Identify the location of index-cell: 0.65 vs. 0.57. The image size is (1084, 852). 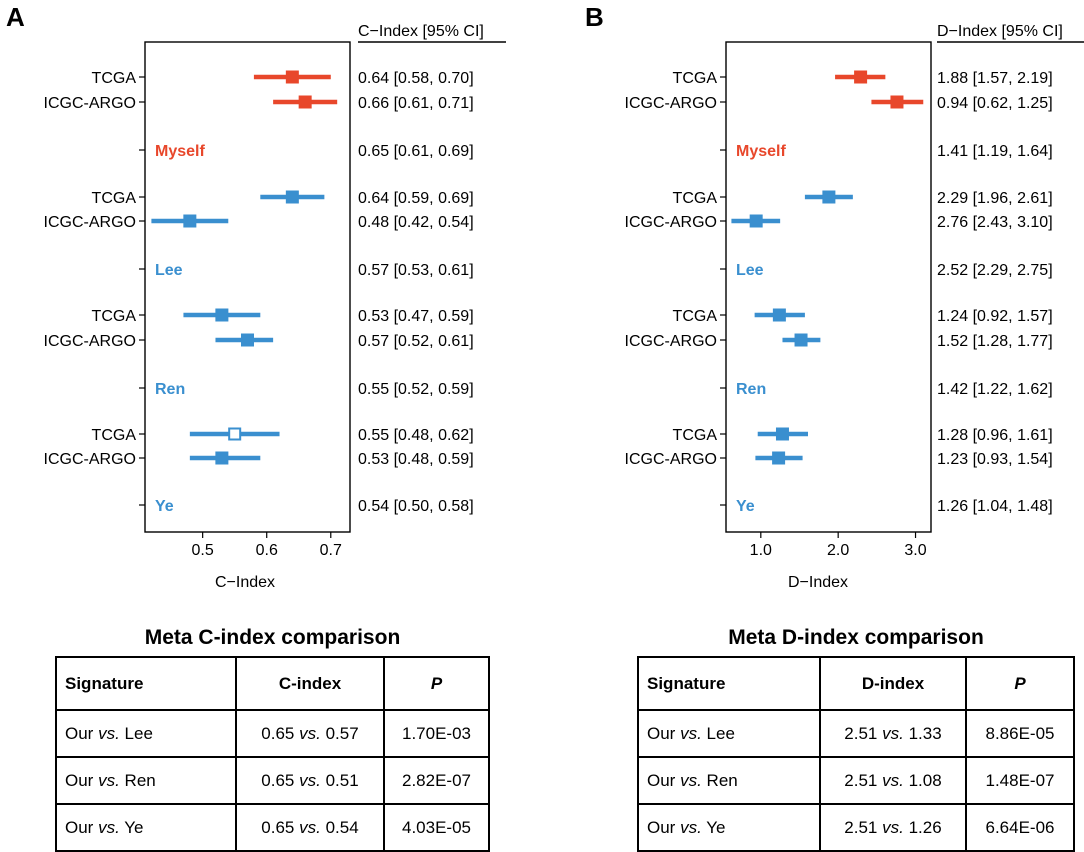
(310, 733).